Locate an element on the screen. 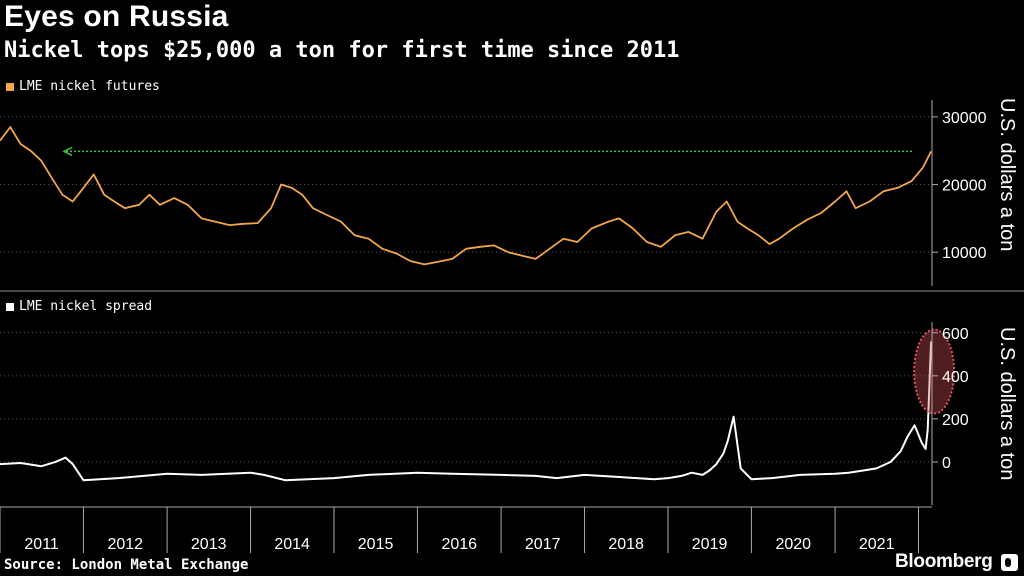 Image resolution: width=1024 pixels, height=576 pixels. legend-spread: LME nickel spread is located at coordinates (79, 306).